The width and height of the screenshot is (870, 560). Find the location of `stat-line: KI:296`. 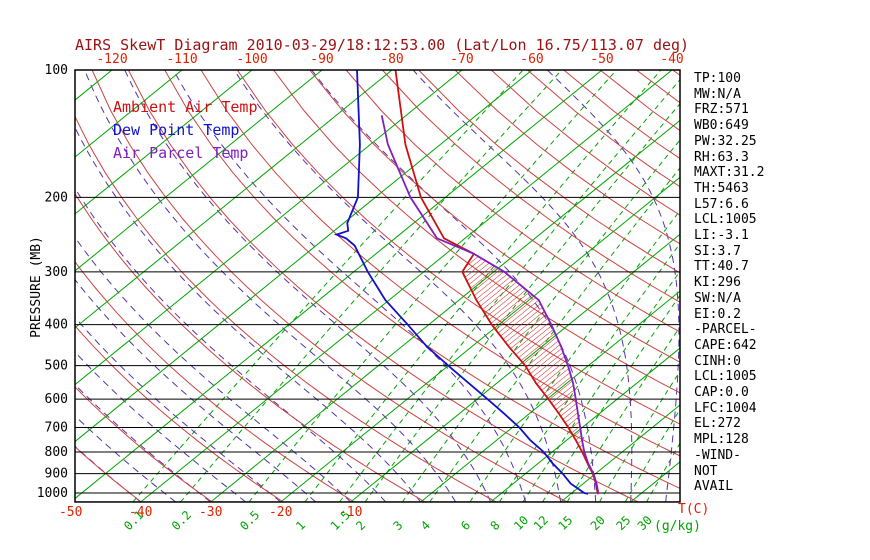

stat-line: KI:296 is located at coordinates (717, 283).